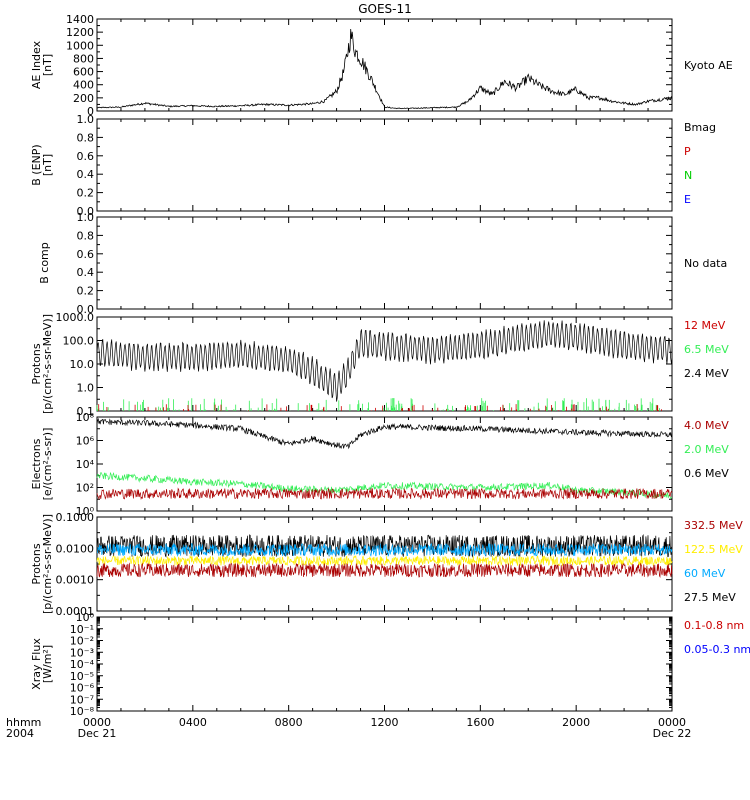  I want to click on legend-entry: N, so click(688, 175).